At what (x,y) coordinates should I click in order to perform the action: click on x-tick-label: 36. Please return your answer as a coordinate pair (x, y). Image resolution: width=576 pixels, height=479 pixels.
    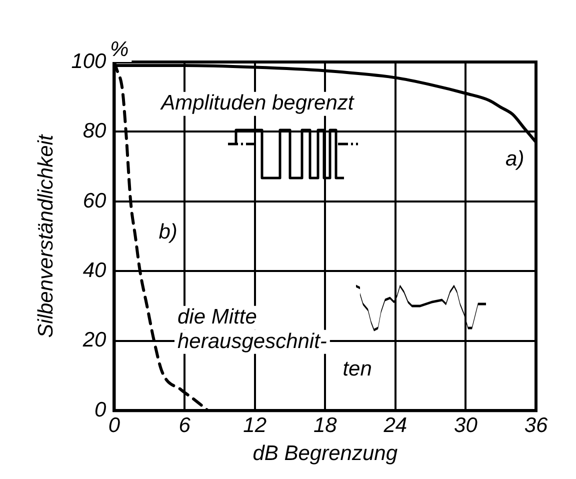
    Looking at the image, I should click on (536, 426).